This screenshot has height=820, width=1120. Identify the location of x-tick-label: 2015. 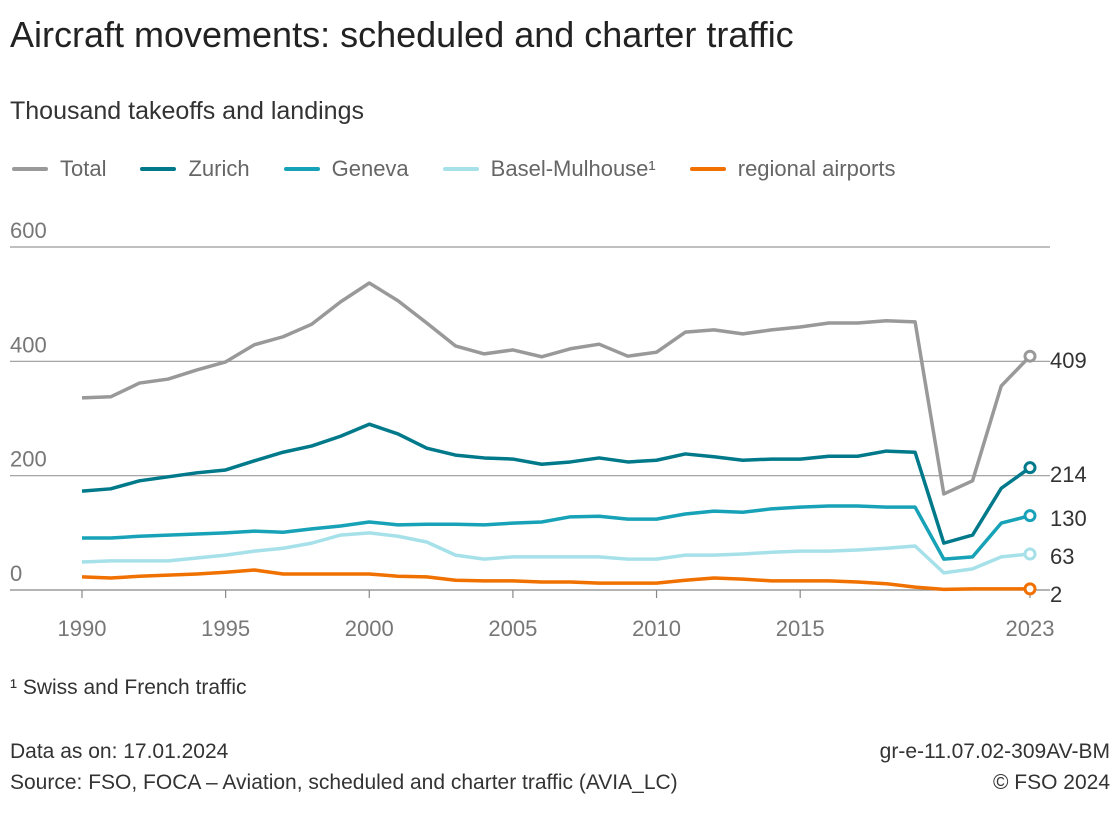
(800, 628).